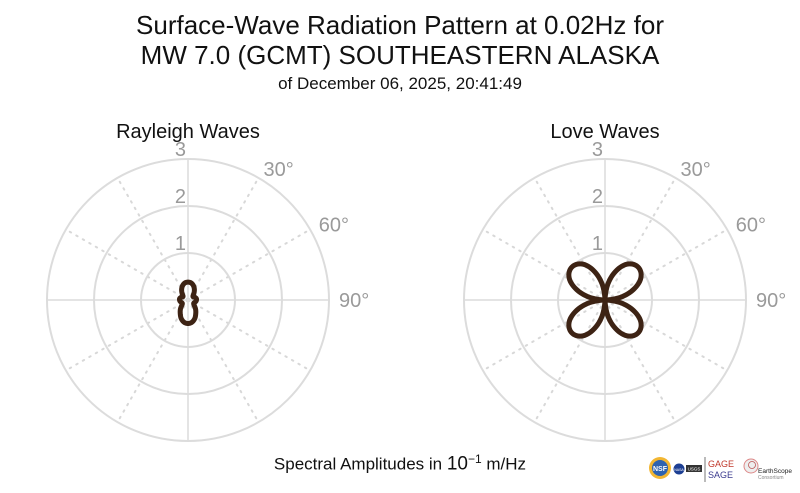 This screenshot has width=800, height=493. I want to click on amplitude-units-label: Spectral Amplitudes in 10−1 m/Hz, so click(400, 464).